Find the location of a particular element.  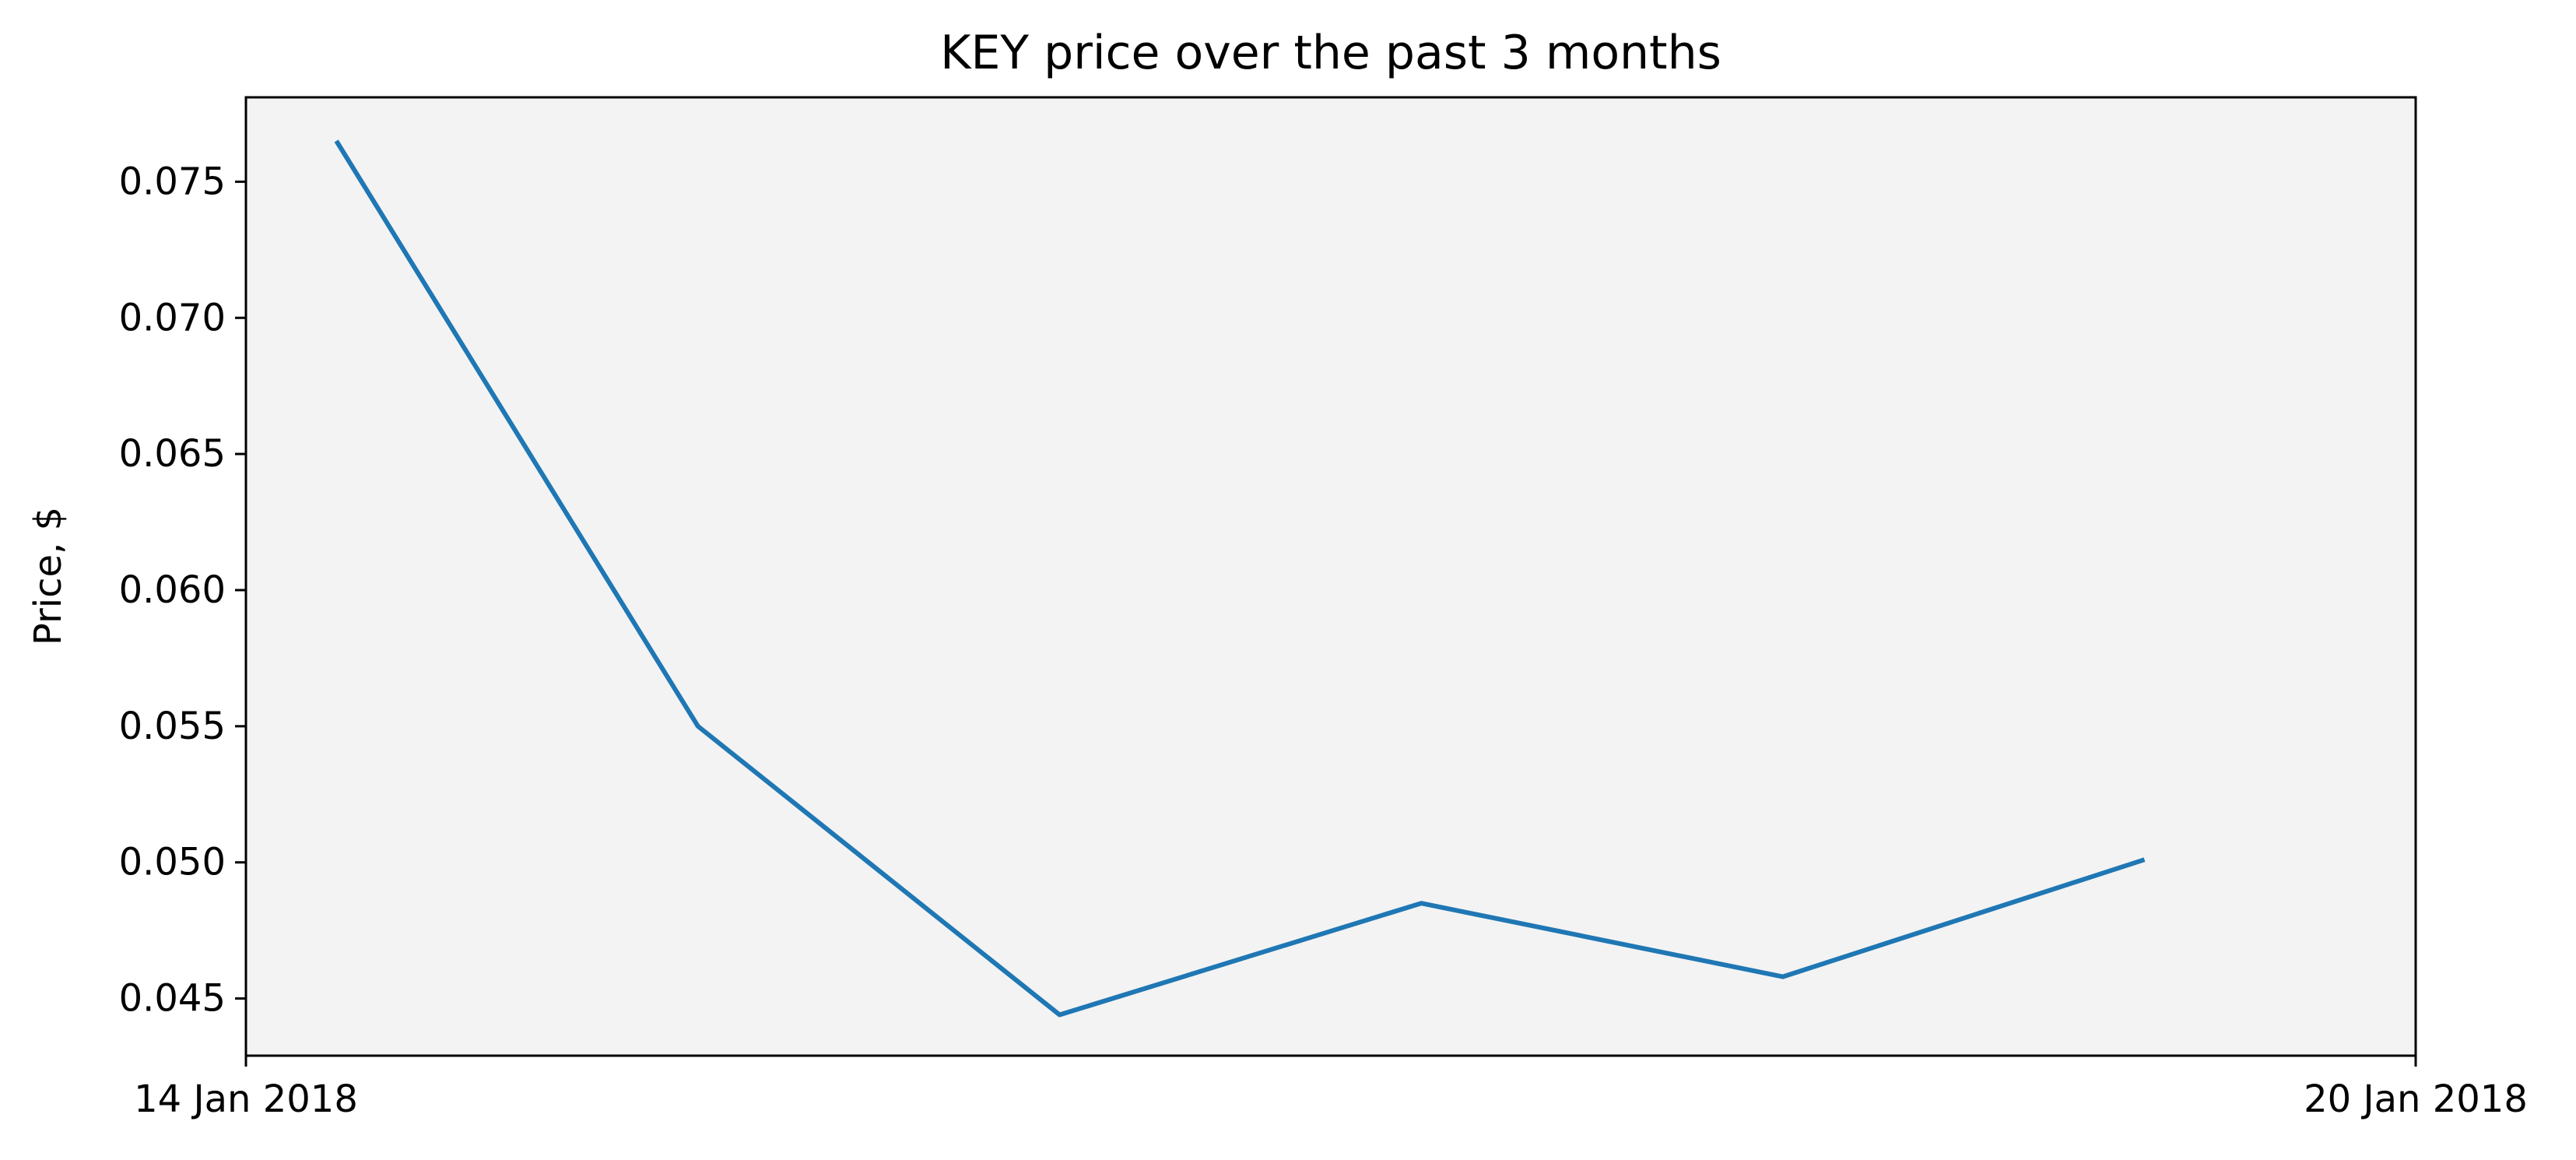

y-tick-label: 0.045 is located at coordinates (173, 999).